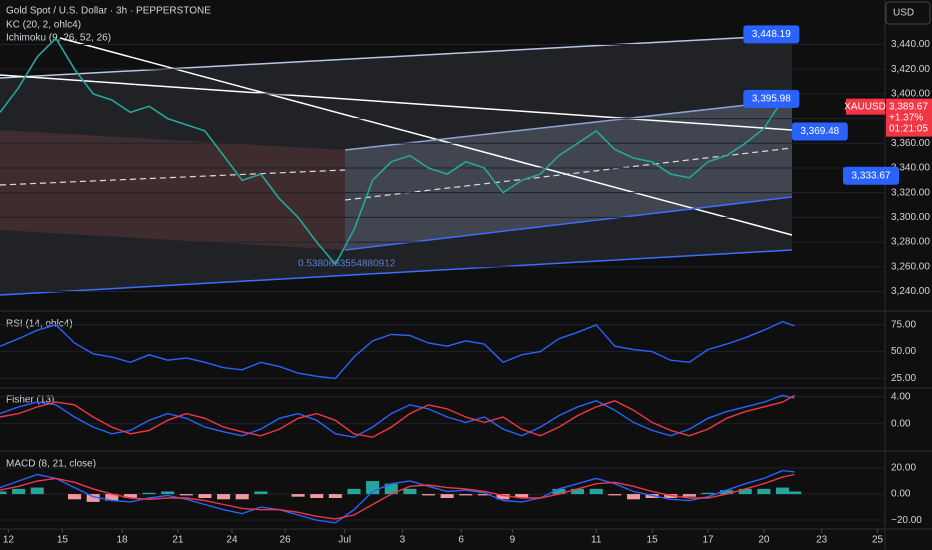 This screenshot has width=932, height=550. What do you see at coordinates (403, 540) in the screenshot?
I see `x-tick-label: 3` at bounding box center [403, 540].